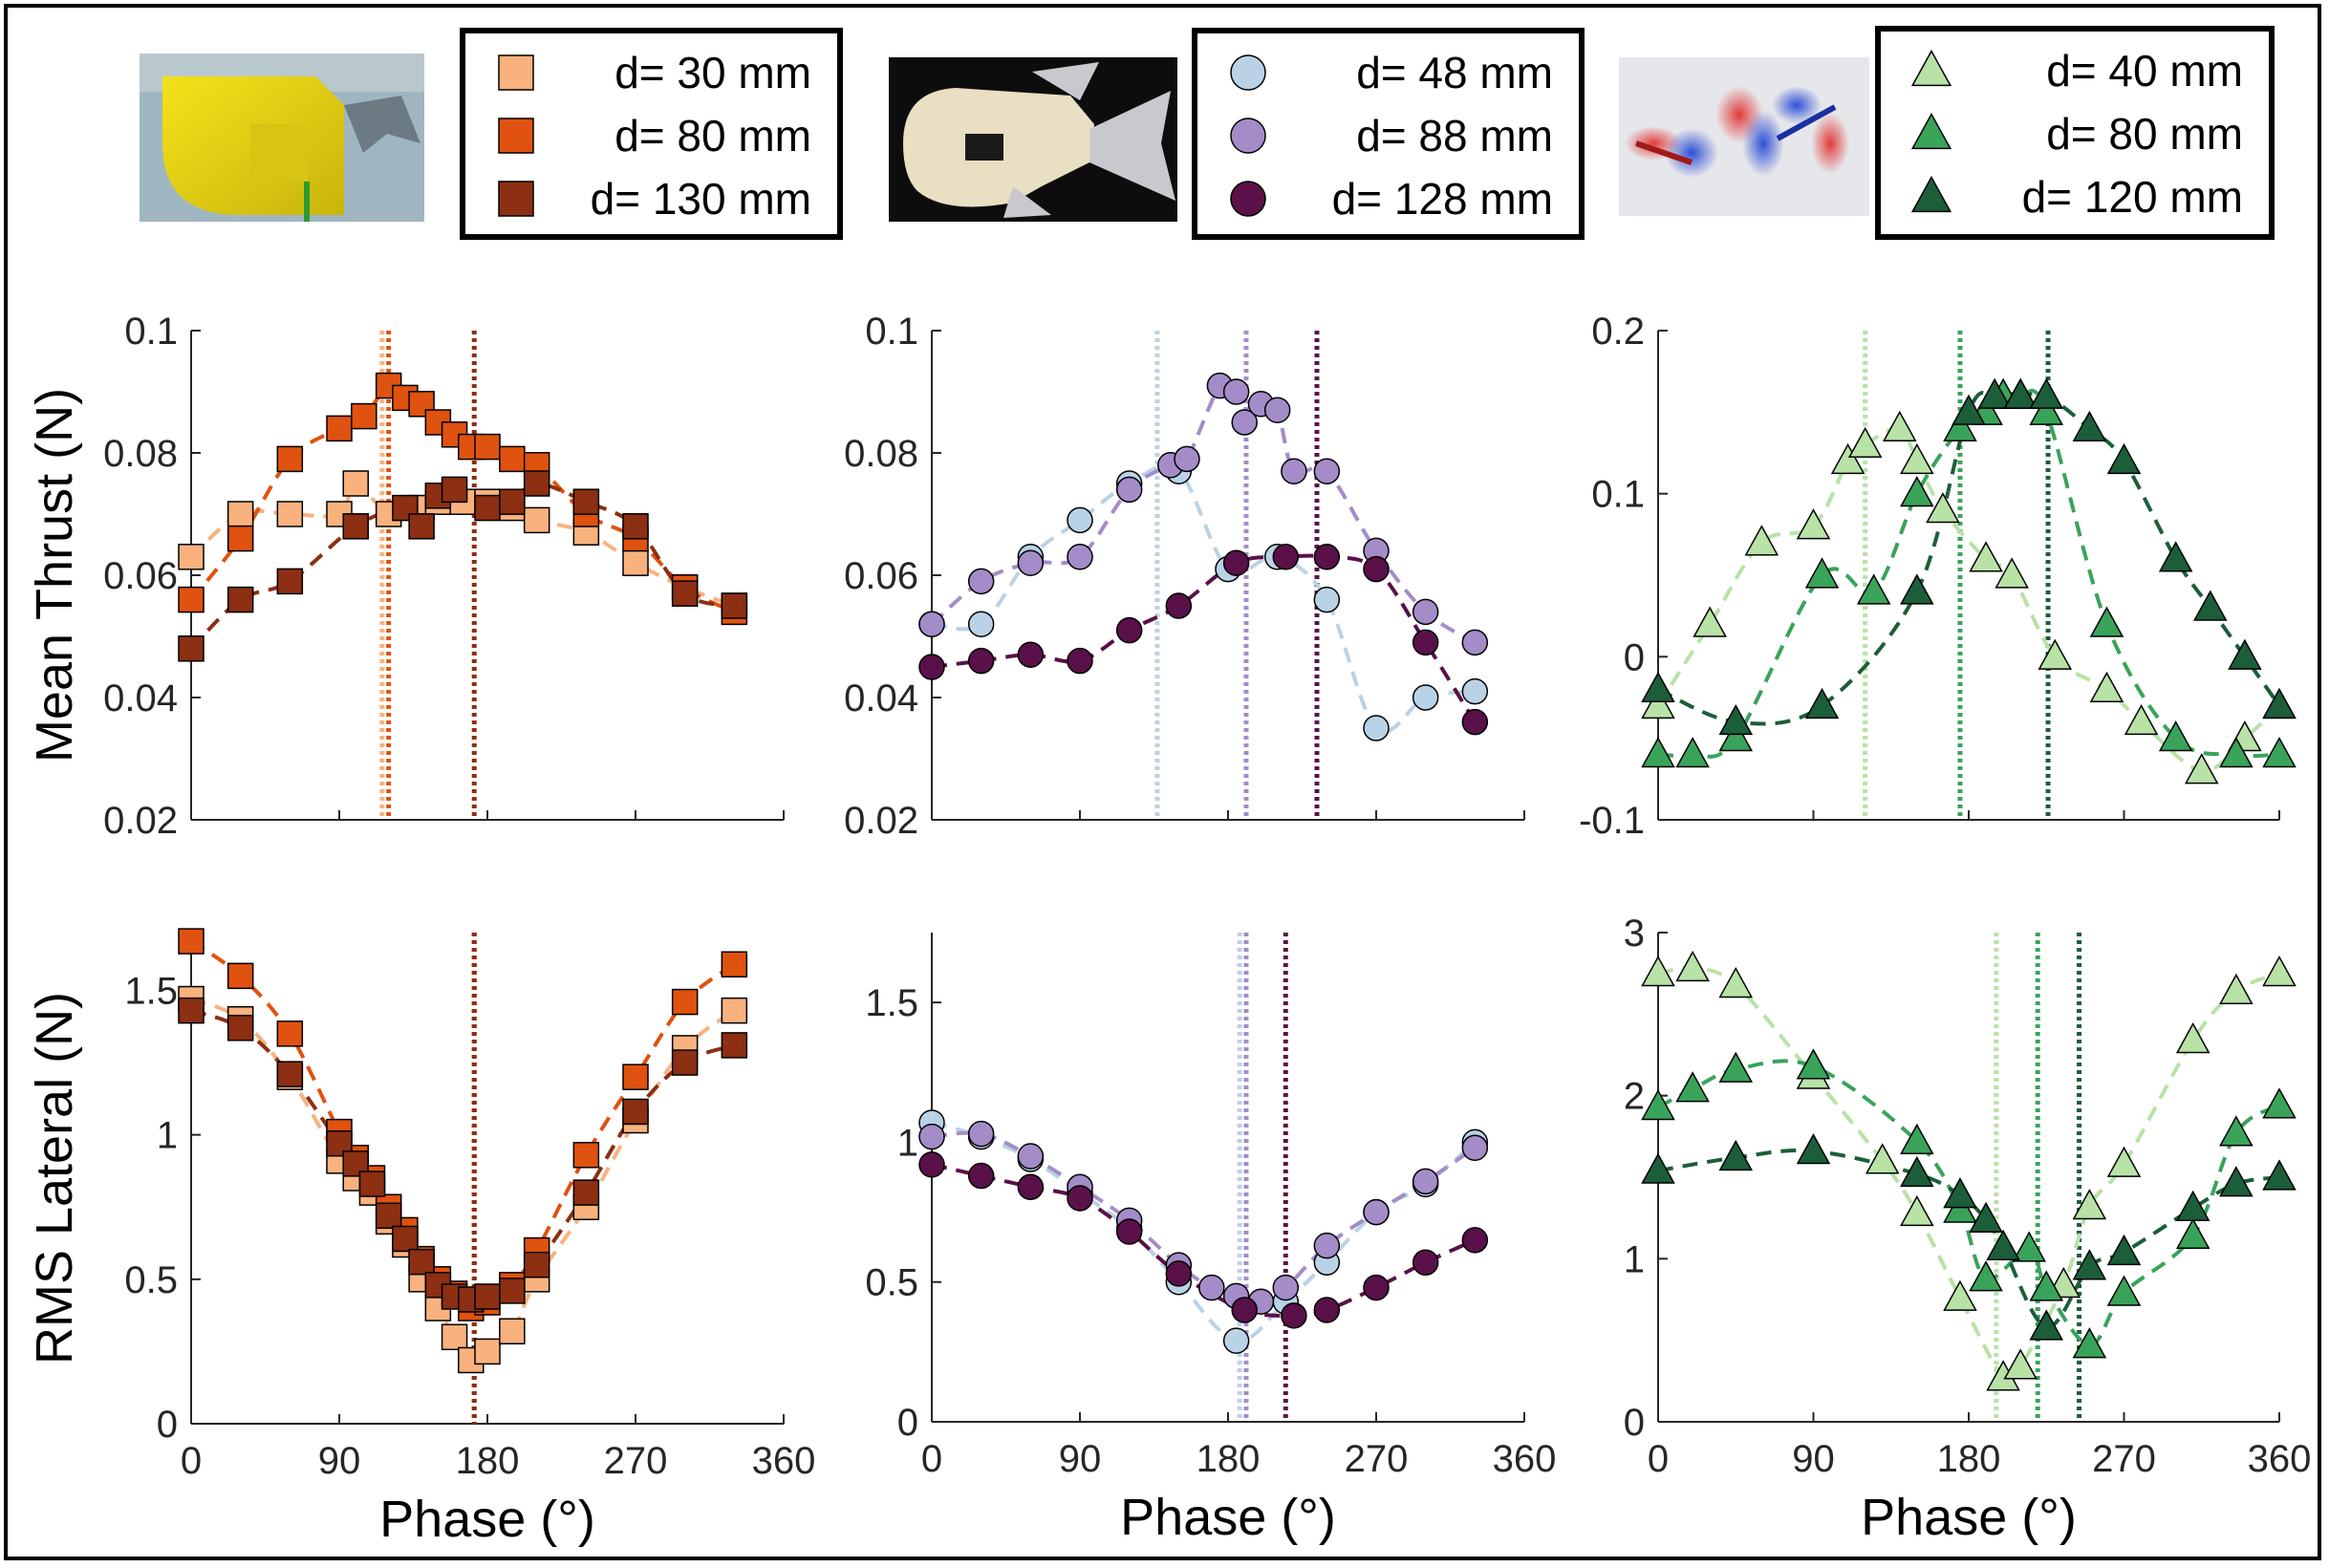 The image size is (2329, 1568). I want to click on x-tick-label: 90, so click(1080, 1459).